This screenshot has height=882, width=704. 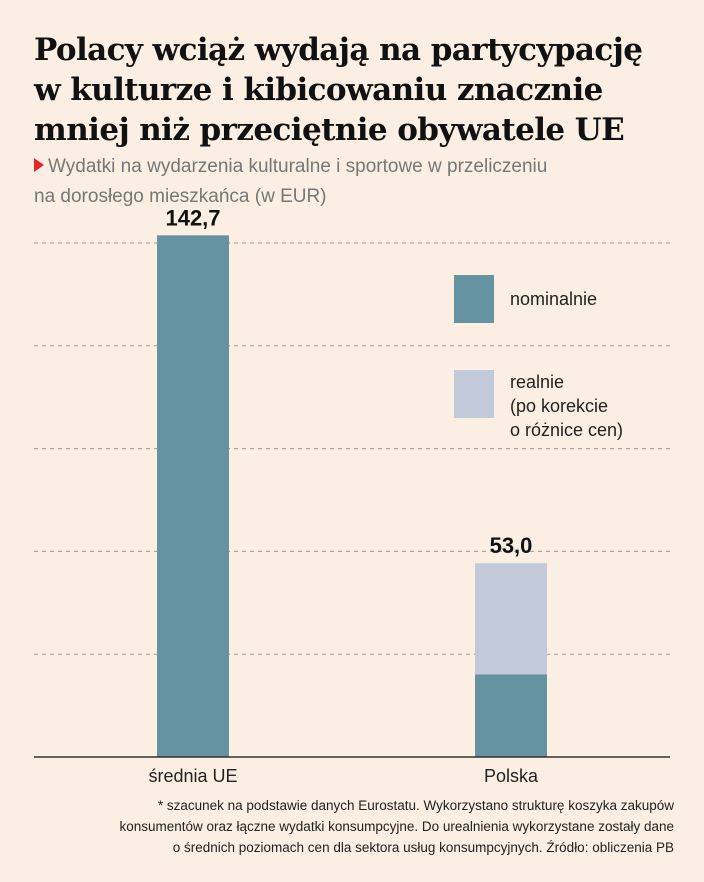 I want to click on legend-swatch-real, so click(x=474, y=394).